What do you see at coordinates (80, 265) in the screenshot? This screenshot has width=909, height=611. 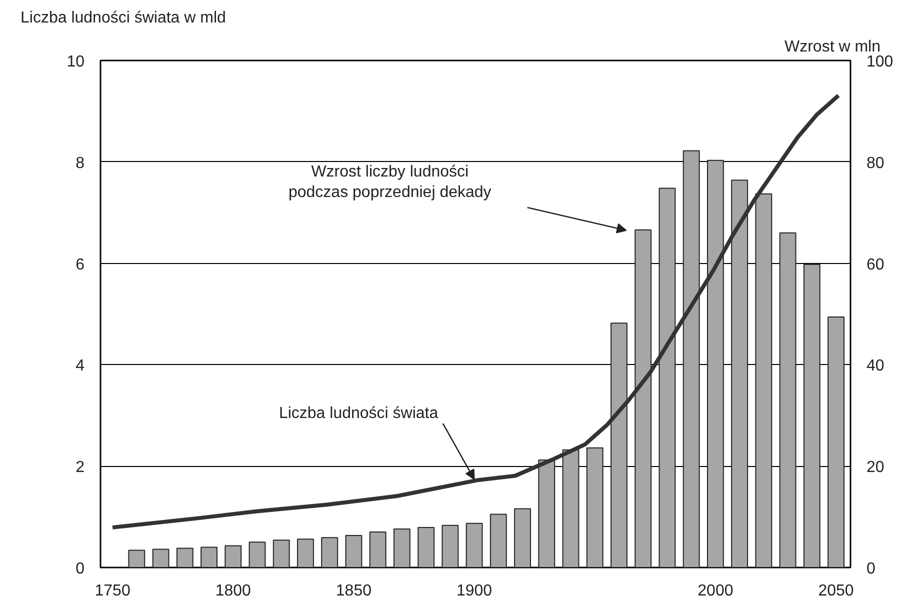 I see `y-tick-label: 6` at bounding box center [80, 265].